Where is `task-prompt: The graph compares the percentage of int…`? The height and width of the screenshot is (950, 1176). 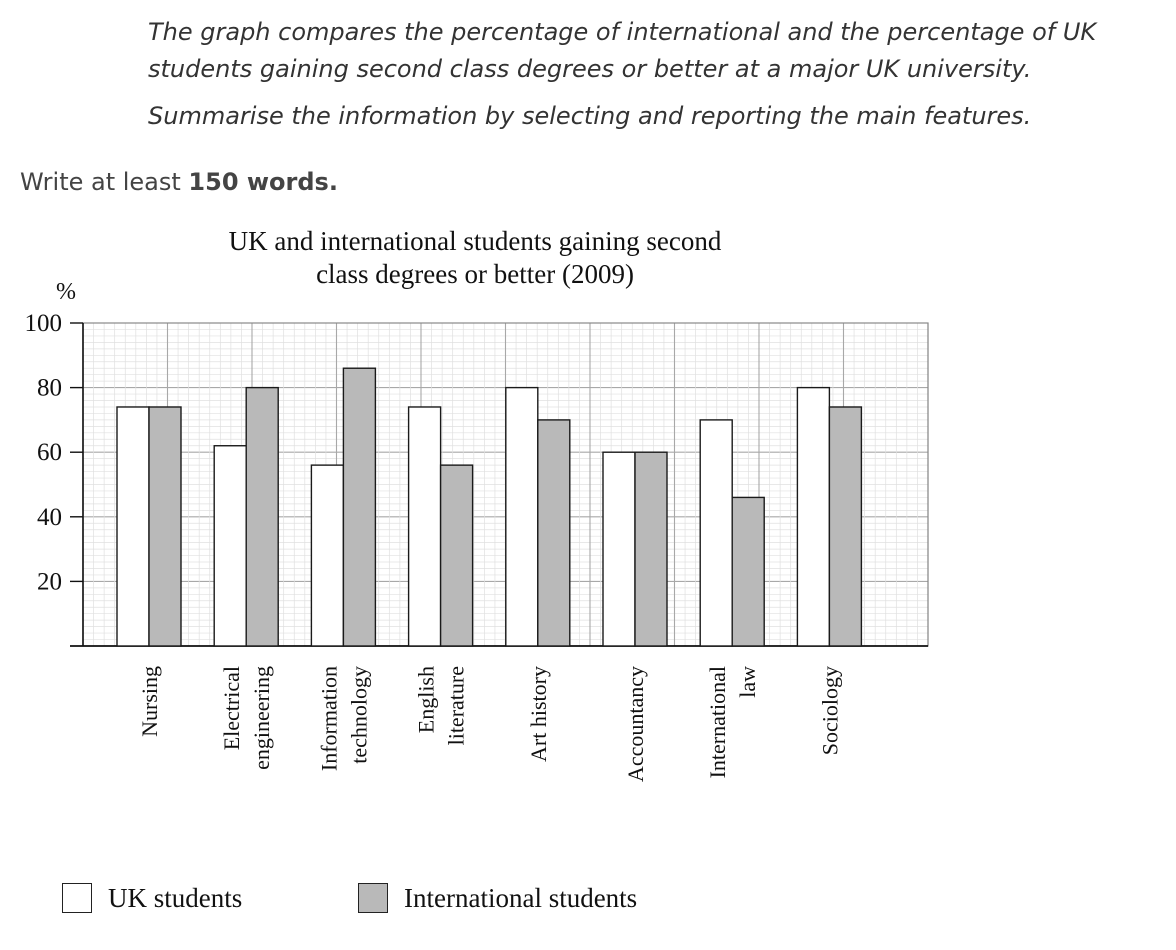 task-prompt: The graph compares the percentage of int… is located at coordinates (638, 74).